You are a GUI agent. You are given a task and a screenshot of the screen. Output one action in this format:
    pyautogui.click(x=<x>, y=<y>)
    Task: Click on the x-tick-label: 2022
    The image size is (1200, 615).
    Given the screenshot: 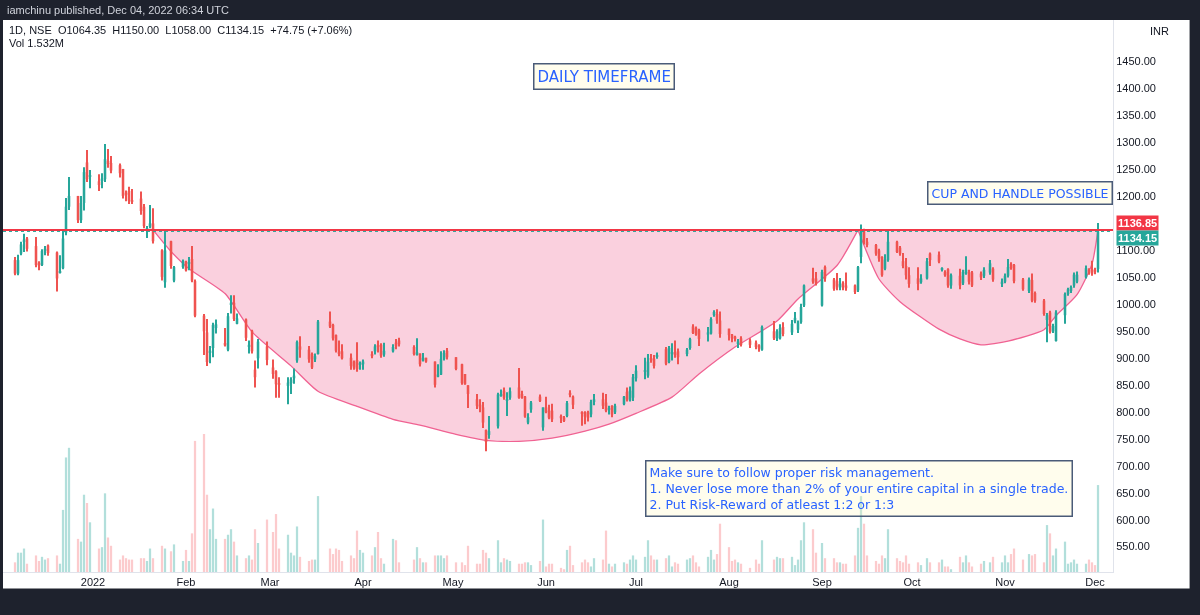 What is the action you would take?
    pyautogui.click(x=93, y=582)
    